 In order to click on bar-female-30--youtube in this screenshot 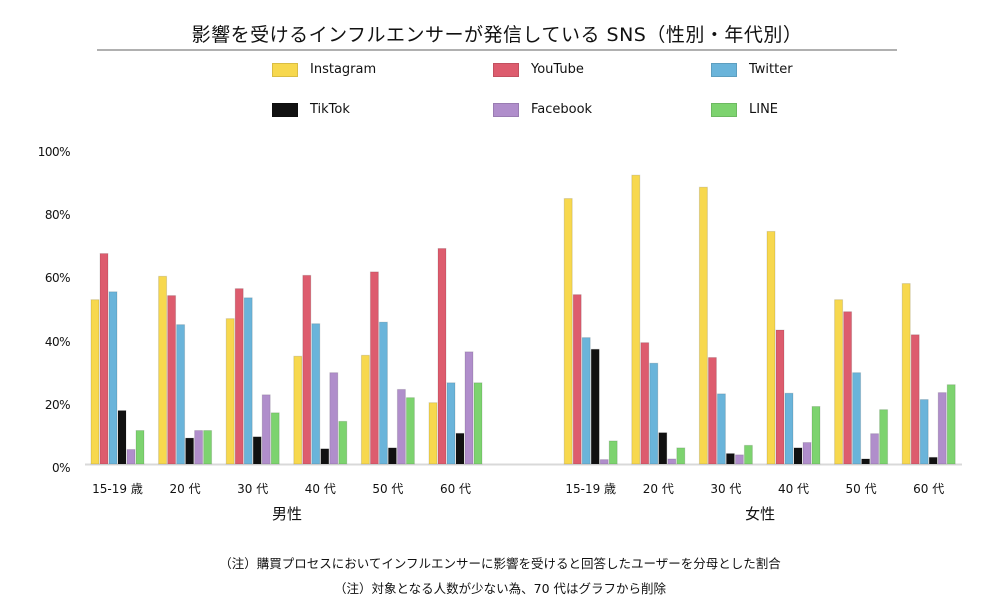, I will do `click(712, 411)`.